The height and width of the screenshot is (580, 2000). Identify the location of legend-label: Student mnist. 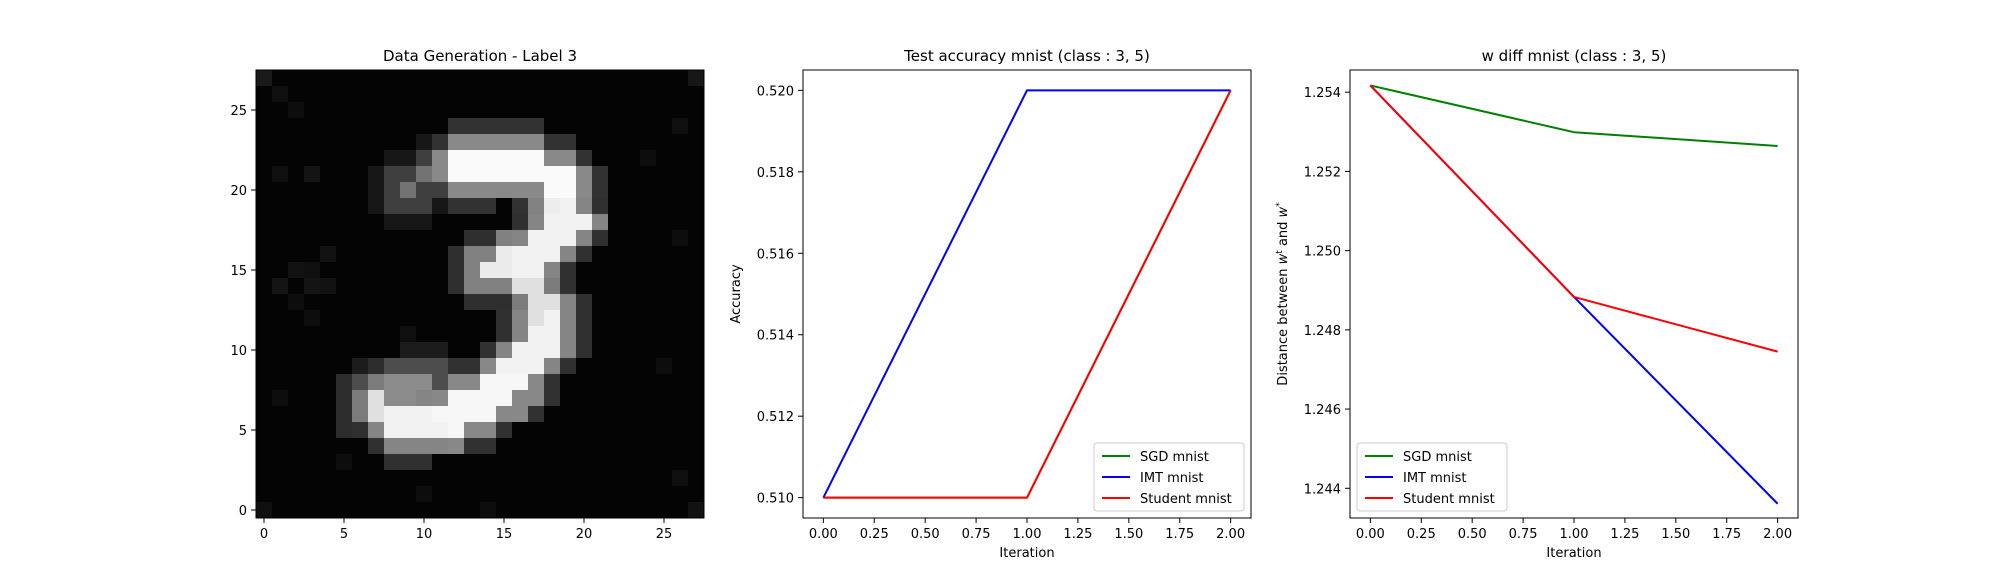
(1186, 499).